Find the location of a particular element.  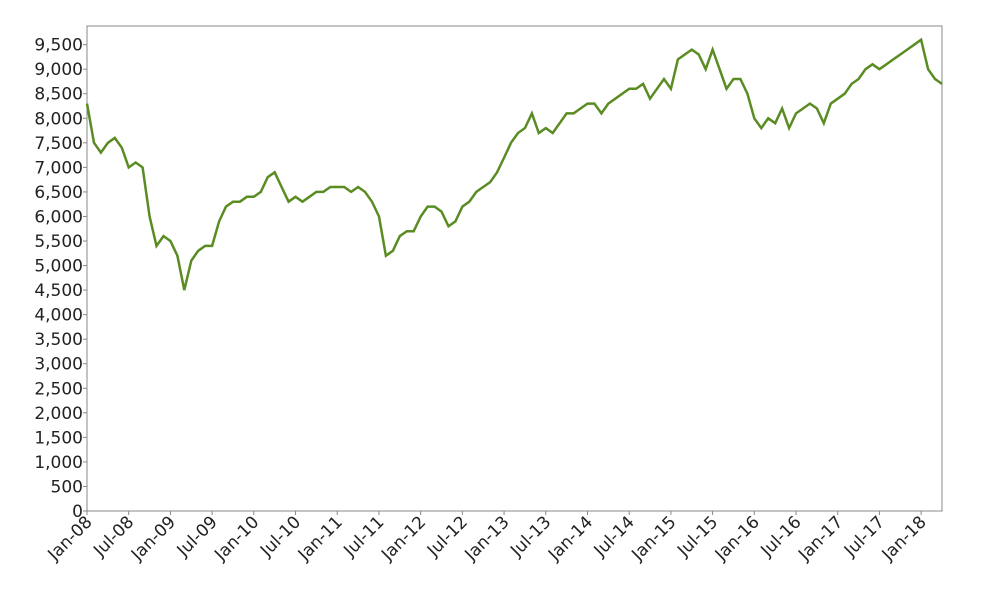

y-tick-label: 7,500 is located at coordinates (58, 144).